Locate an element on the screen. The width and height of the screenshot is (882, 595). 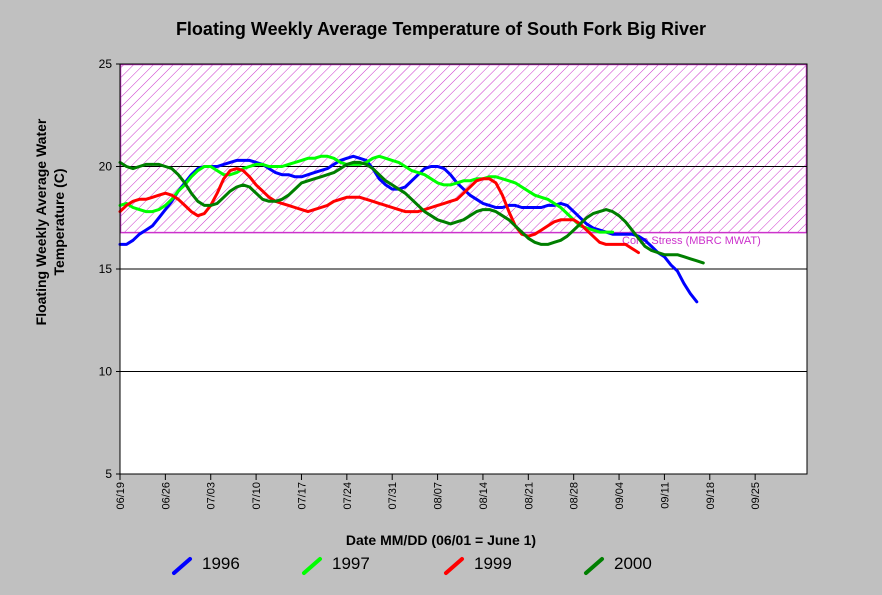
y-tick-label: 5 is located at coordinates (108, 474).